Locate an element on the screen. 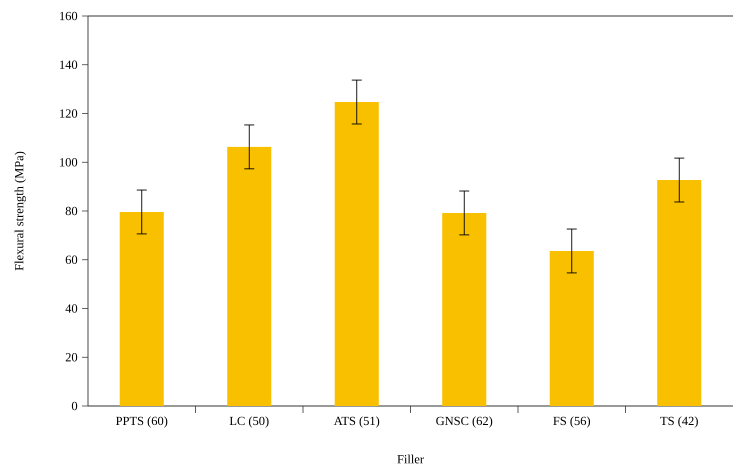 The image size is (733, 470). y-tick-label: 20 is located at coordinates (72, 357).